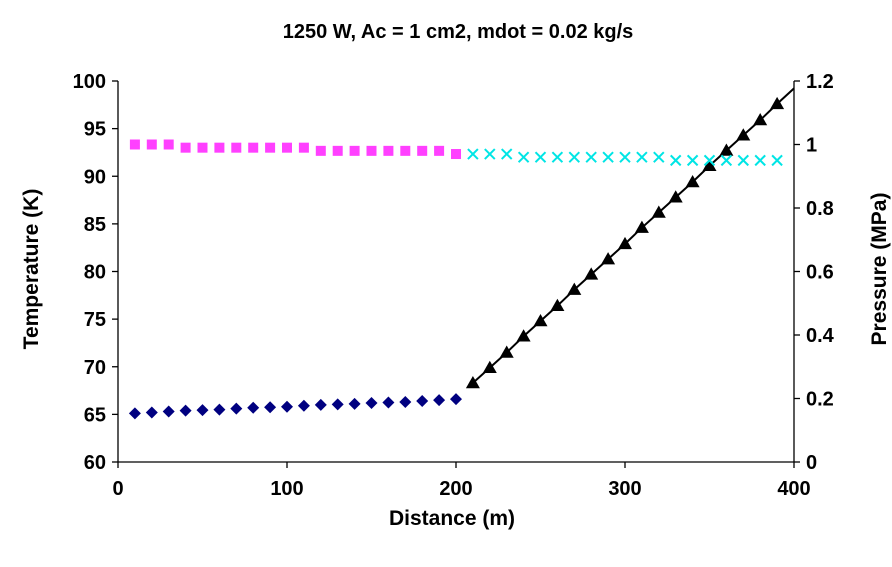  Describe the element at coordinates (95, 225) in the screenshot. I see `y-tick-label: 85` at that location.